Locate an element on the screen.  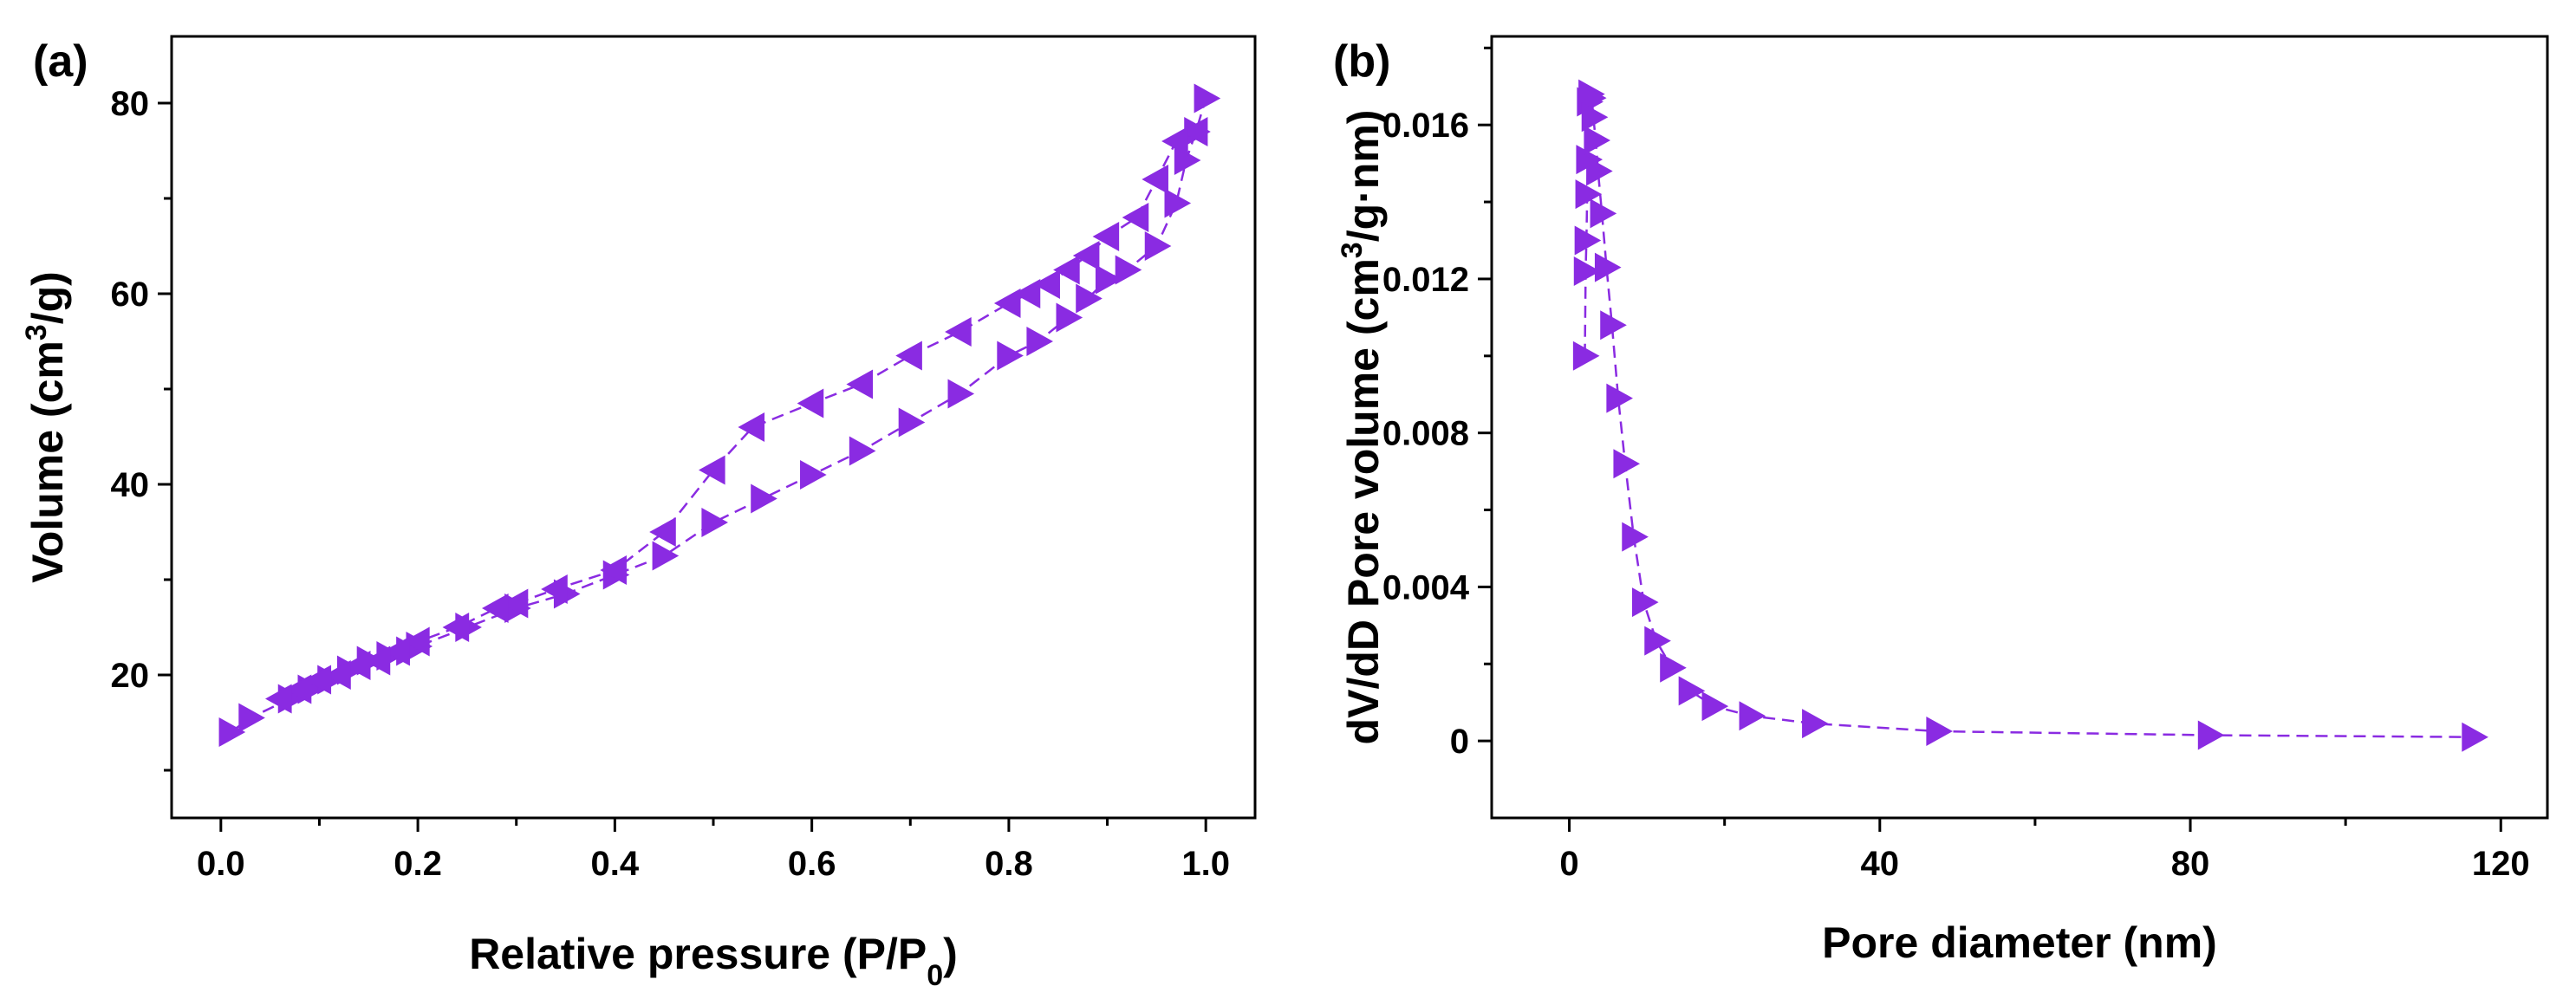
y-axis-title-a: Volume (cm3/g) is located at coordinates (46, 427).